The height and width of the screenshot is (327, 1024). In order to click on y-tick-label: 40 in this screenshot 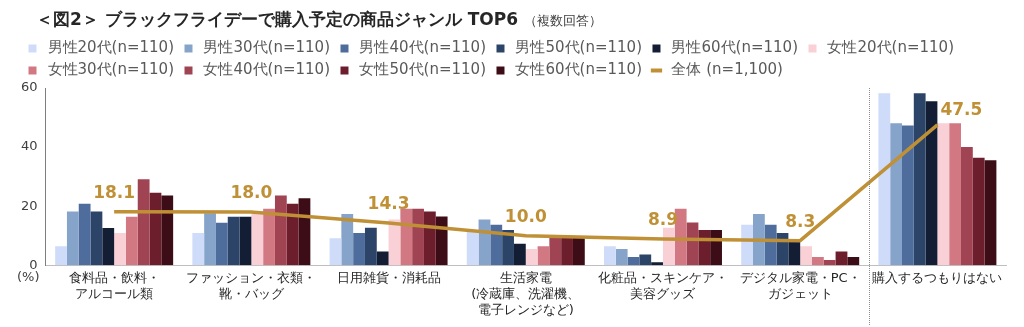, I will do `click(29, 146)`.